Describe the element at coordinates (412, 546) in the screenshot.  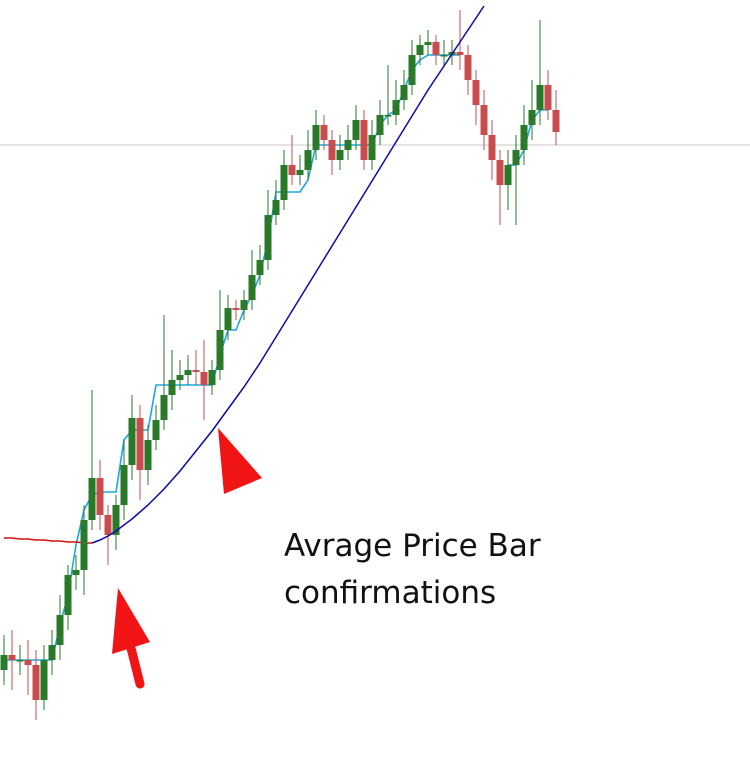
I see `annotation: Avrage Price Bar` at that location.